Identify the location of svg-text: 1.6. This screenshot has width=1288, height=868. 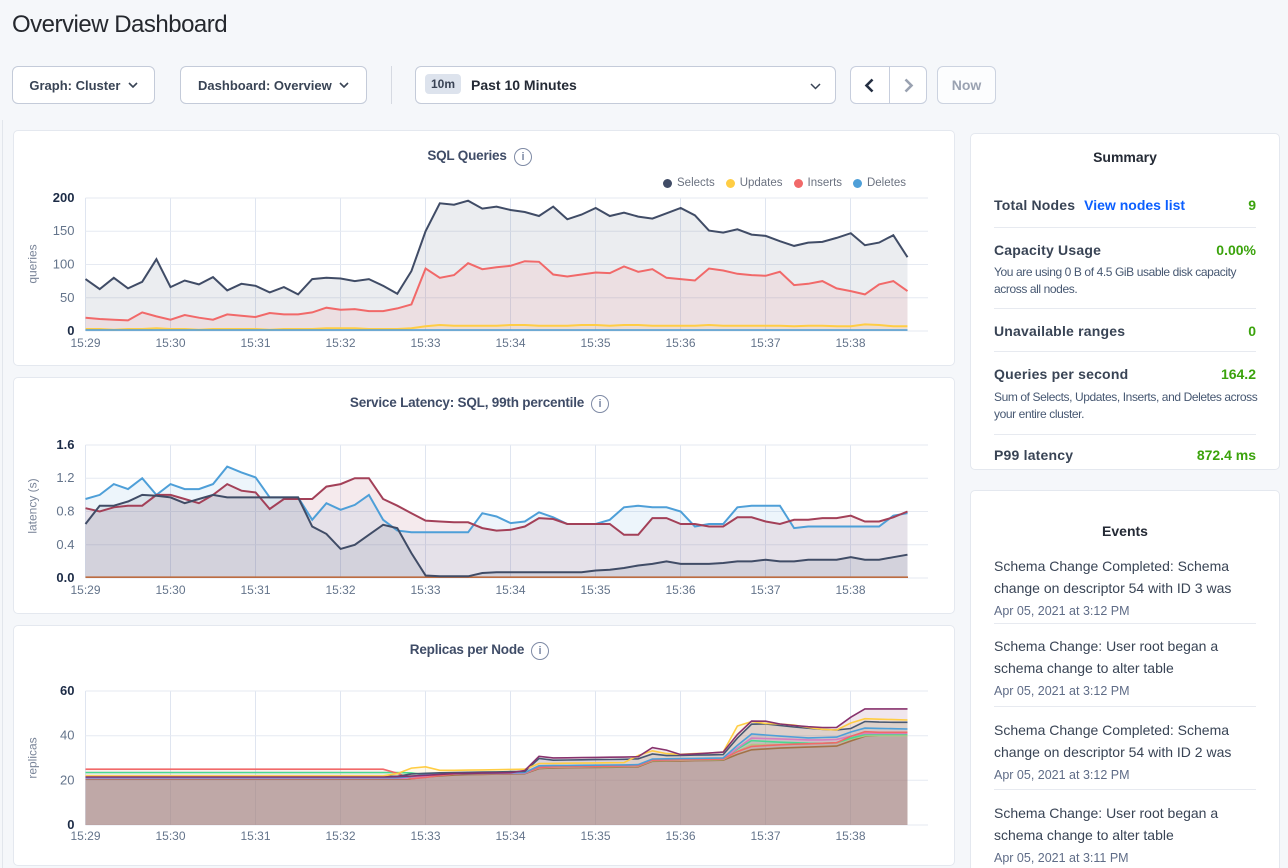
(65, 444).